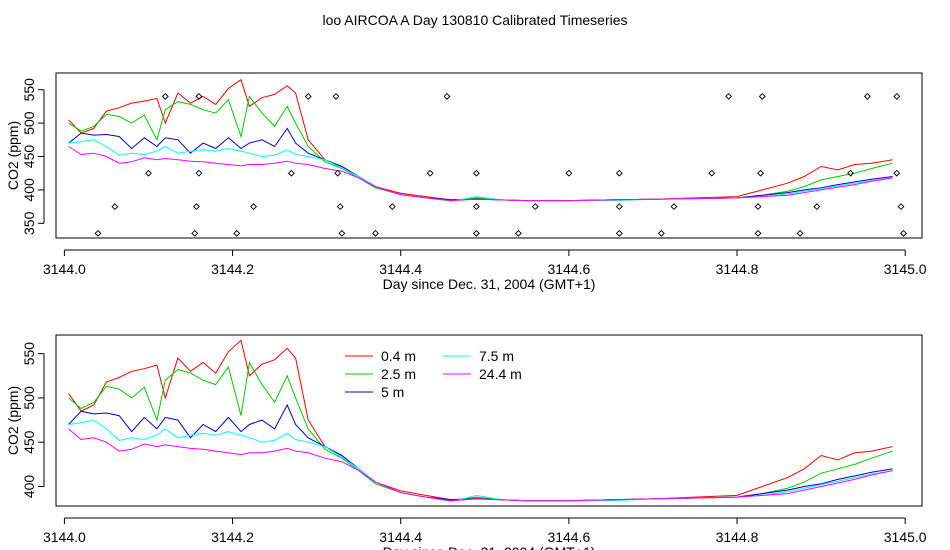  I want to click on legend: 0.4 m 2.5 m 5 m 7.5 m 24.4 m, so click(433, 374).